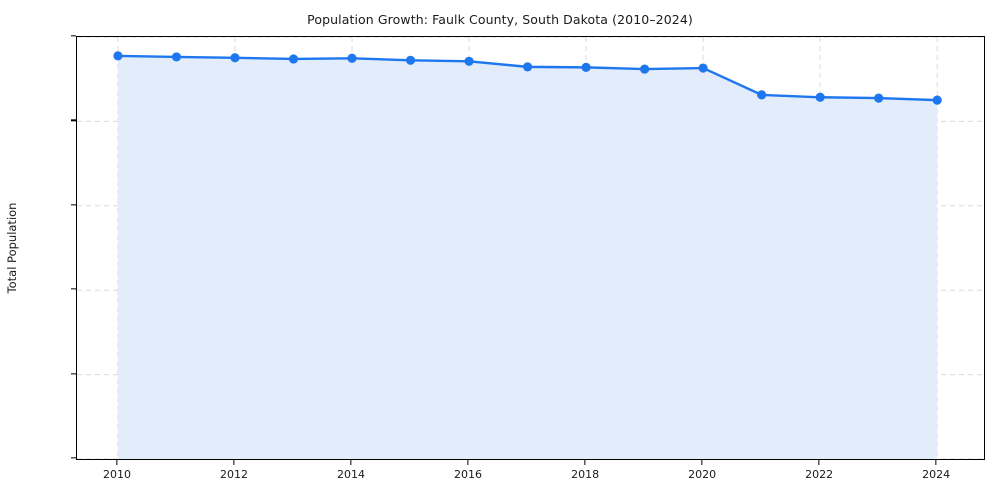 The image size is (1000, 500). Describe the element at coordinates (12, 248) in the screenshot. I see `y-axis-label: Total Population` at that location.